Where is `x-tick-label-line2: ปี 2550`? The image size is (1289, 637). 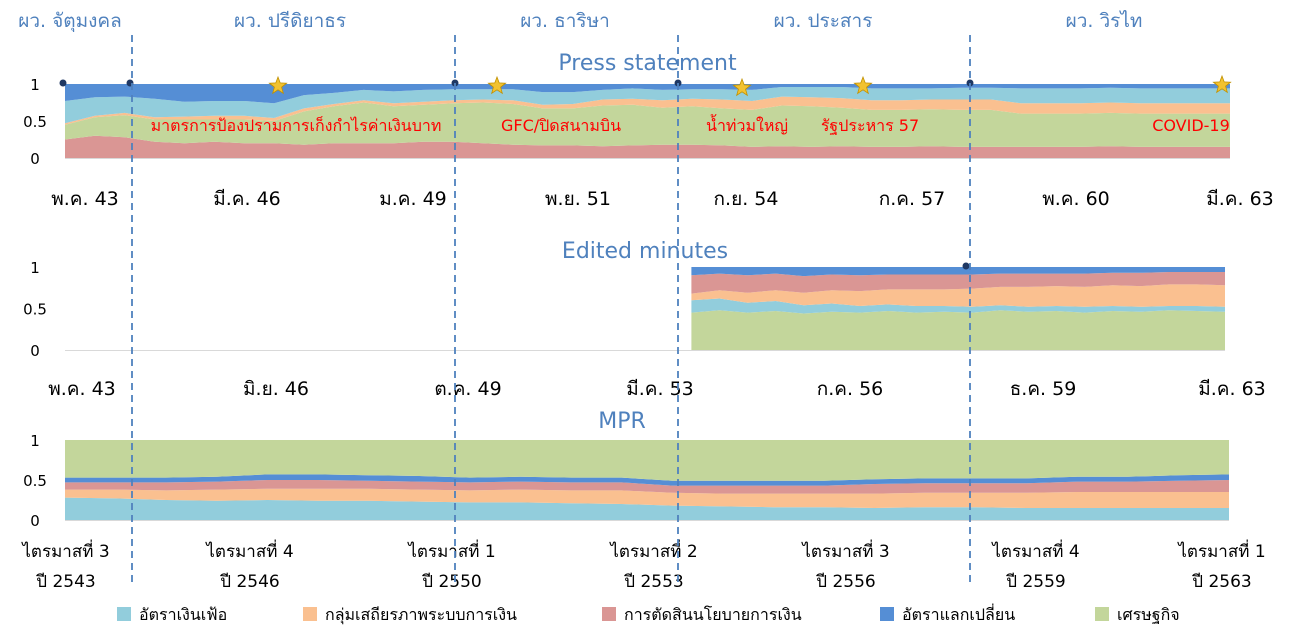 x-tick-label-line2: ปี 2550 is located at coordinates (451, 582).